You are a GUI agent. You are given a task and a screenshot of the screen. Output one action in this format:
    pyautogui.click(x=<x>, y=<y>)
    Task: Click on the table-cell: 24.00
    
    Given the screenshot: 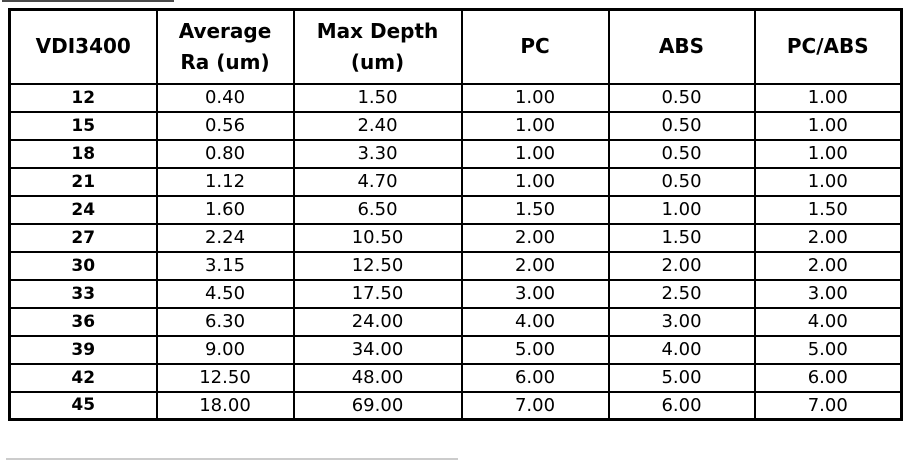 What is the action you would take?
    pyautogui.click(x=377, y=321)
    